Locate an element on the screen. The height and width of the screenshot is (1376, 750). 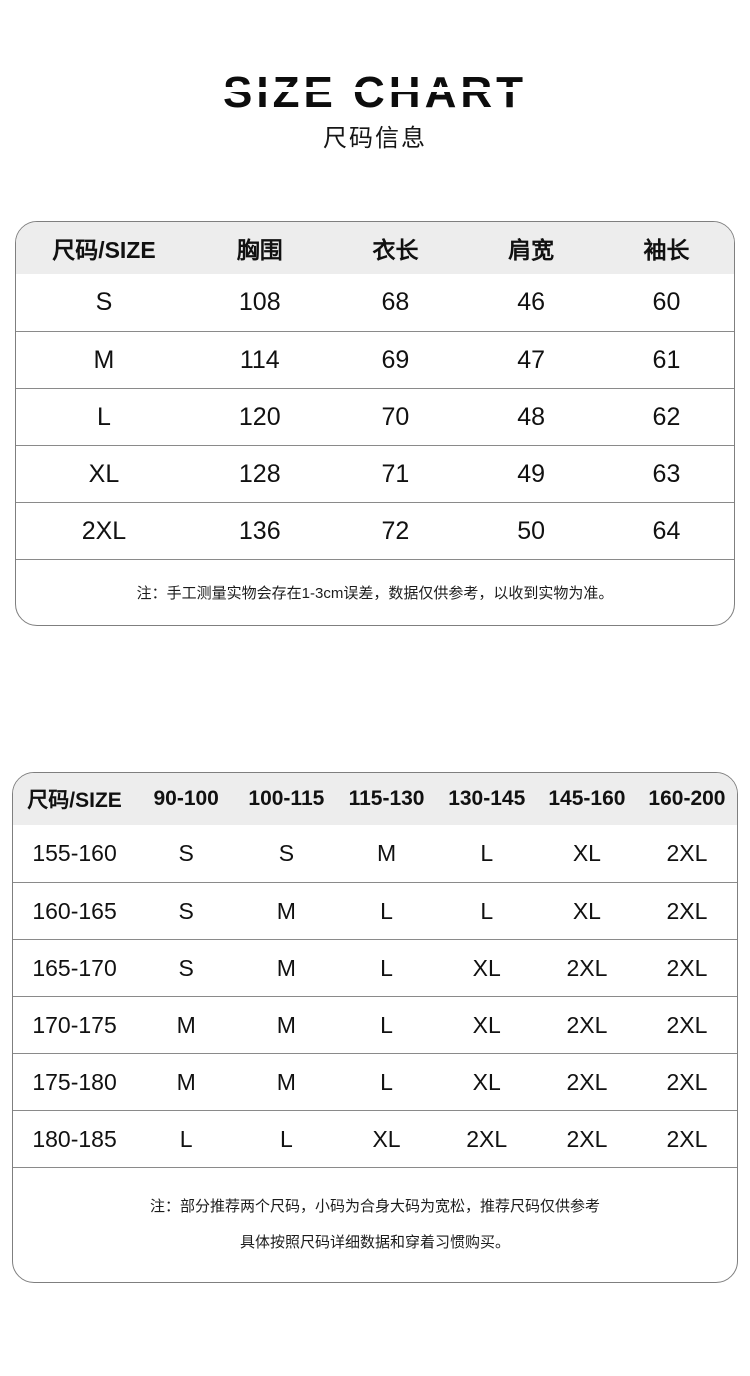
recommendation-note-line-1: 注：部分推荐两个尺码，小码为合身大码为宽松，推荐尺码仅供参考 is located at coordinates (374, 1206).